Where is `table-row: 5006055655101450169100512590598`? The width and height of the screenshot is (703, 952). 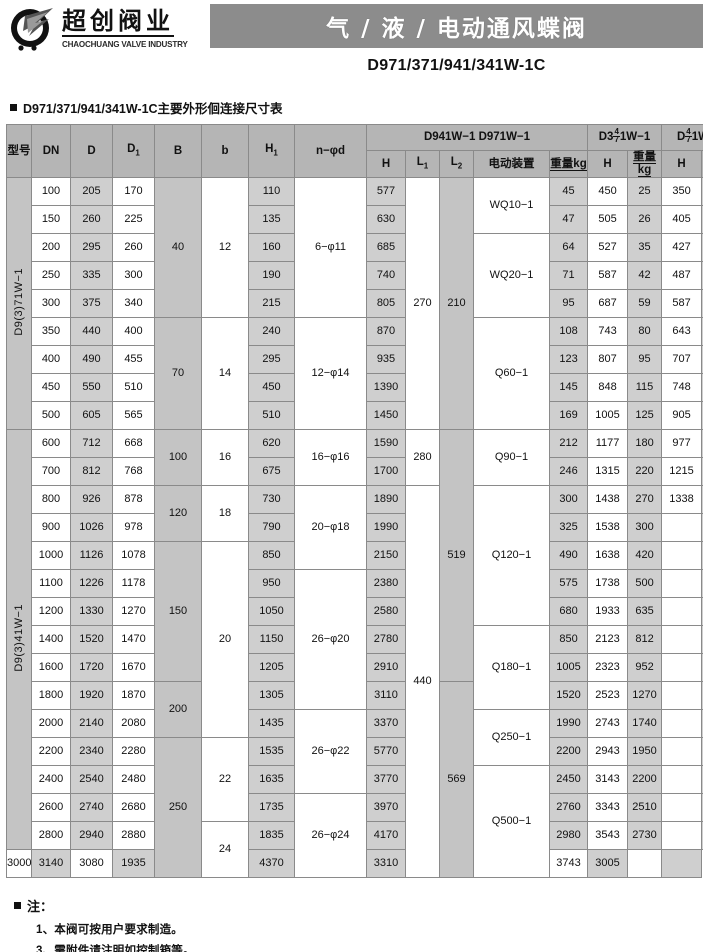 table-row: 5006055655101450169100512590598 is located at coordinates (355, 415).